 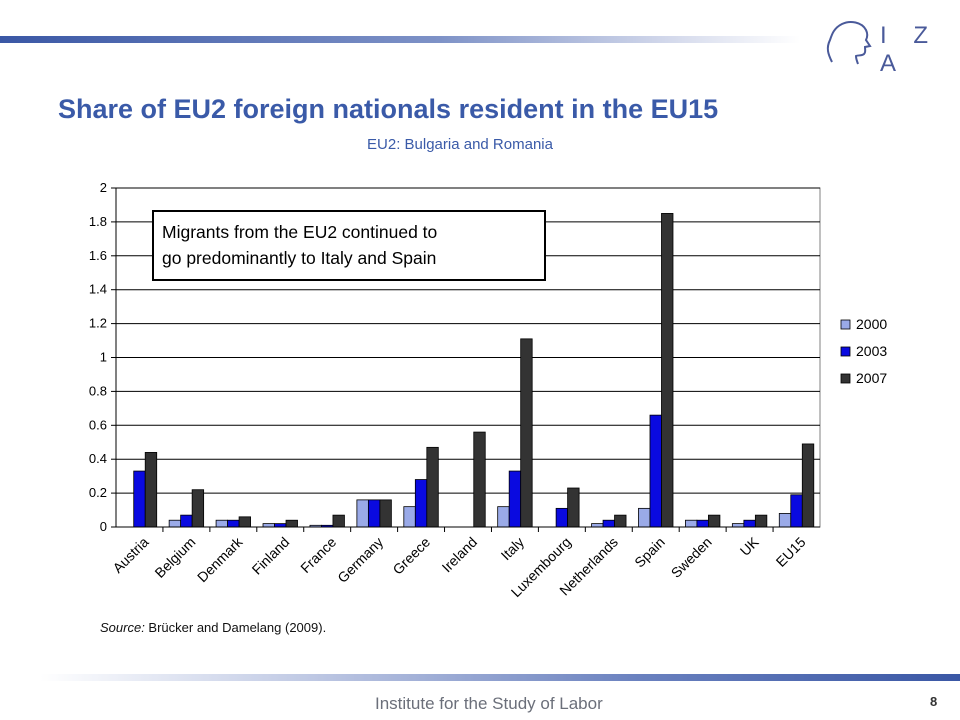 What do you see at coordinates (845, 378) in the screenshot?
I see `legend-swatch-2007` at bounding box center [845, 378].